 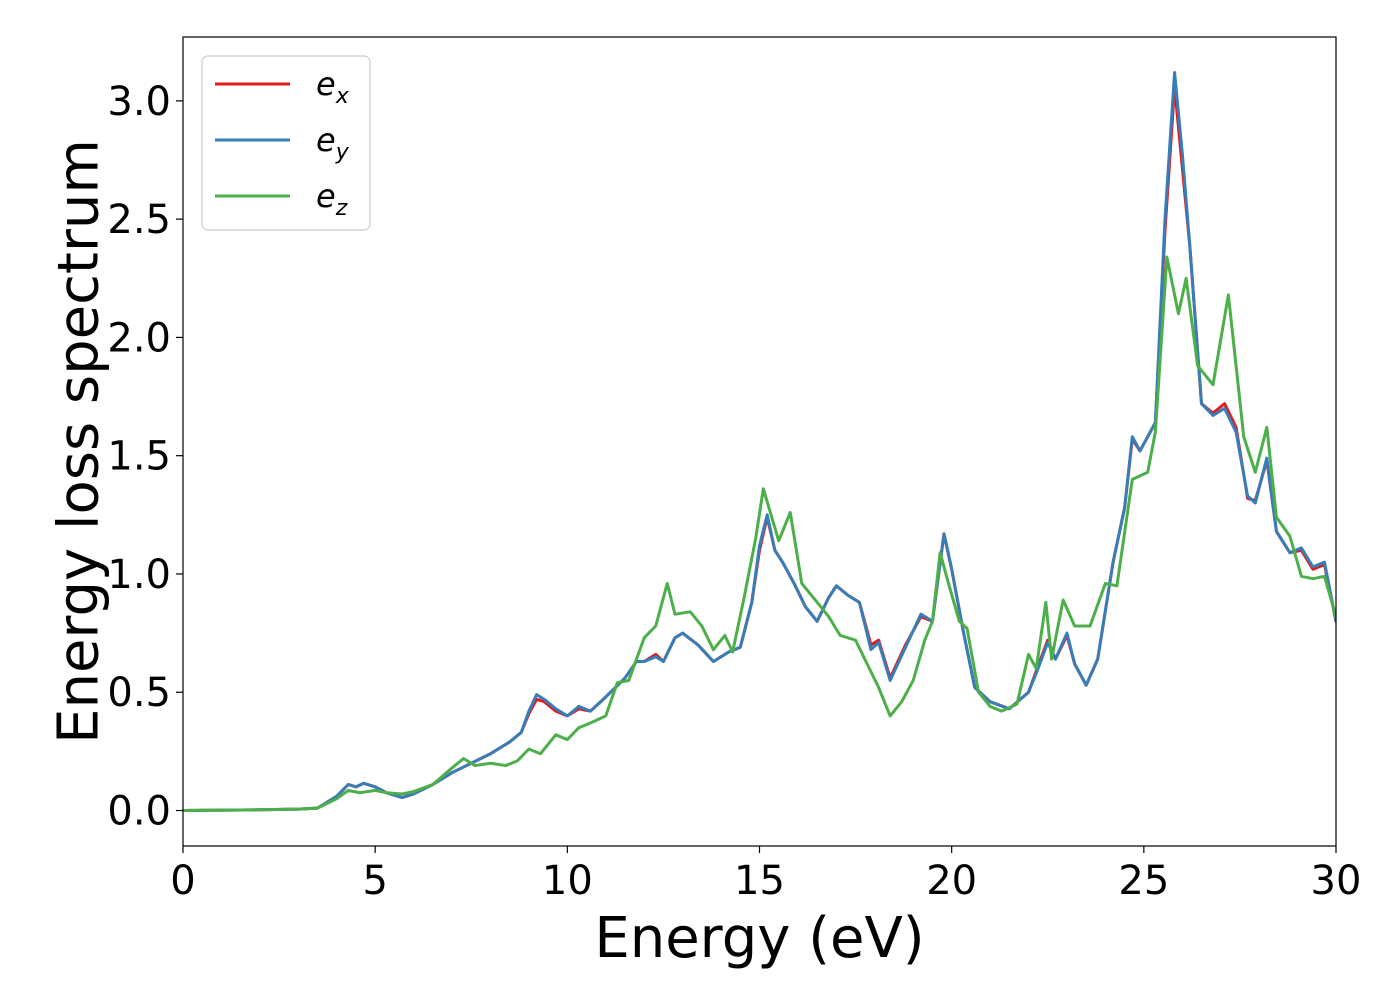 I want to click on legend-label-e_y: ey, so click(x=333, y=143).